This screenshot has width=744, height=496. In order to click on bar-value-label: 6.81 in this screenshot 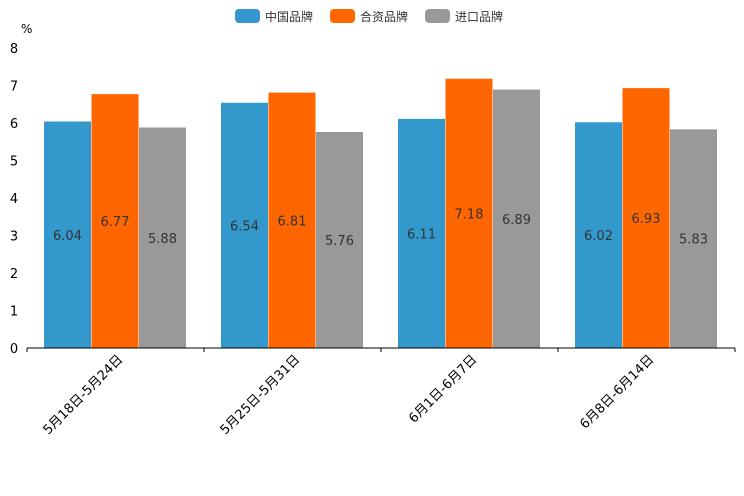, I will do `click(292, 221)`.